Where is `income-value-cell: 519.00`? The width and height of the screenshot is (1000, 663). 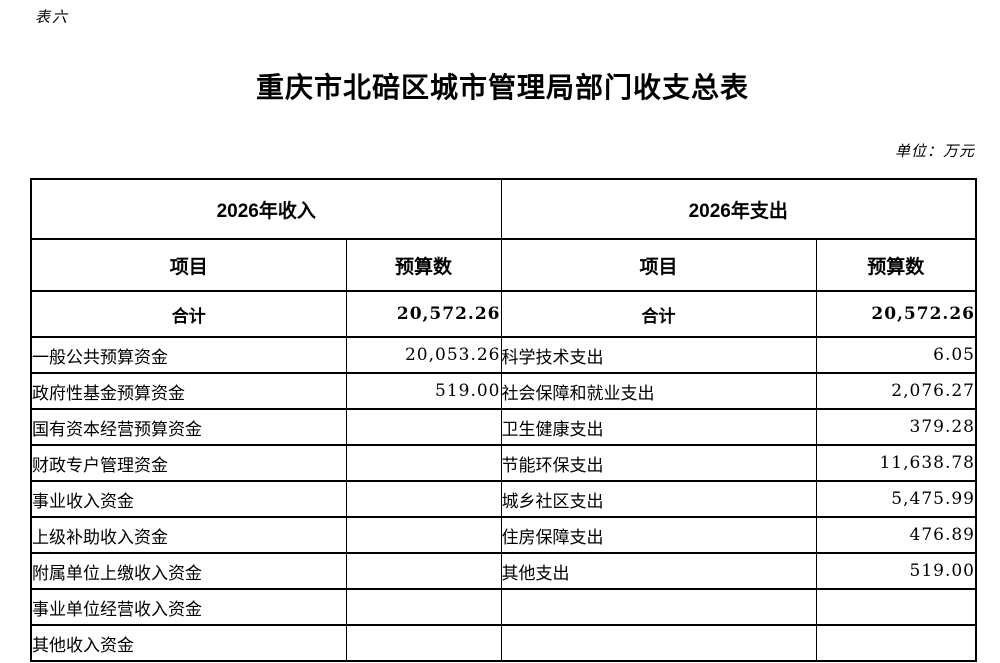 income-value-cell: 519.00 is located at coordinates (423, 391).